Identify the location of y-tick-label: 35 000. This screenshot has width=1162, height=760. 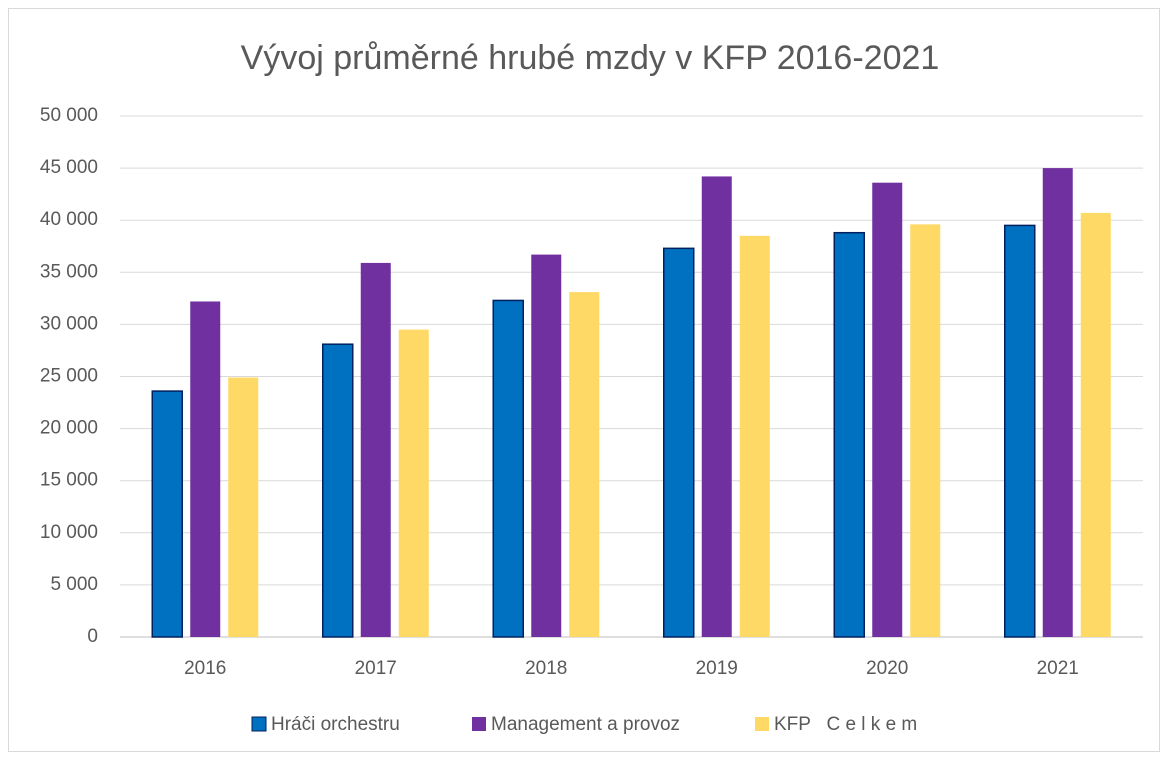
(69, 271).